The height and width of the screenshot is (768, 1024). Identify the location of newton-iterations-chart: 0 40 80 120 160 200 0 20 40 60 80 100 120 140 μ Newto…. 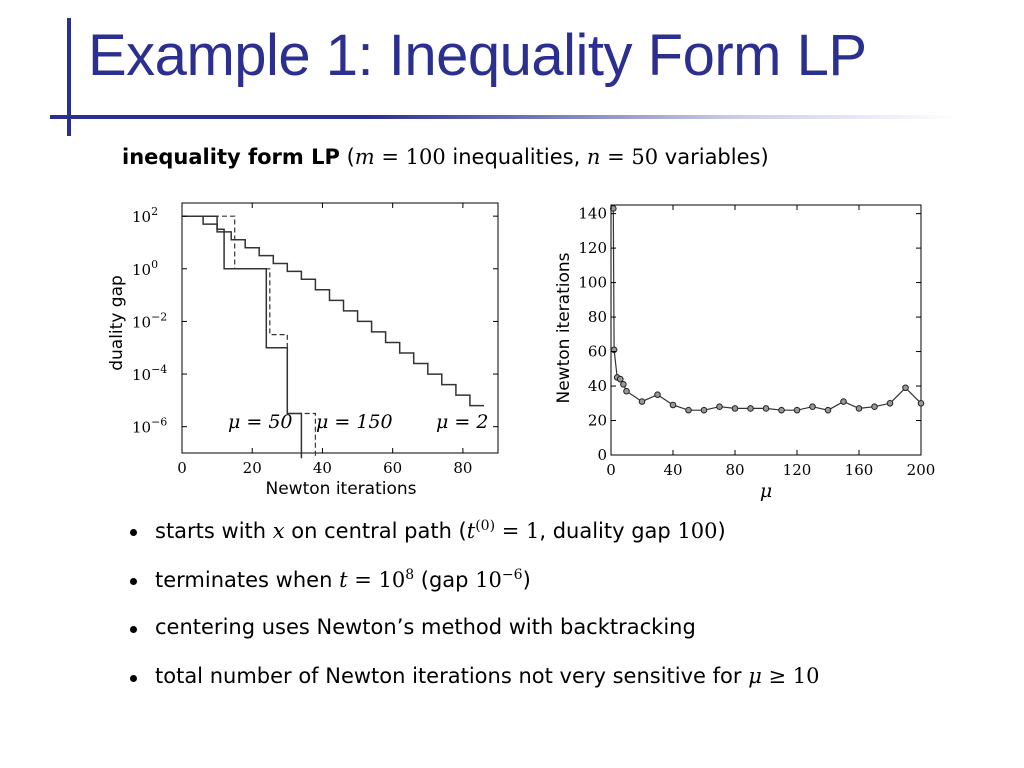
(744, 353).